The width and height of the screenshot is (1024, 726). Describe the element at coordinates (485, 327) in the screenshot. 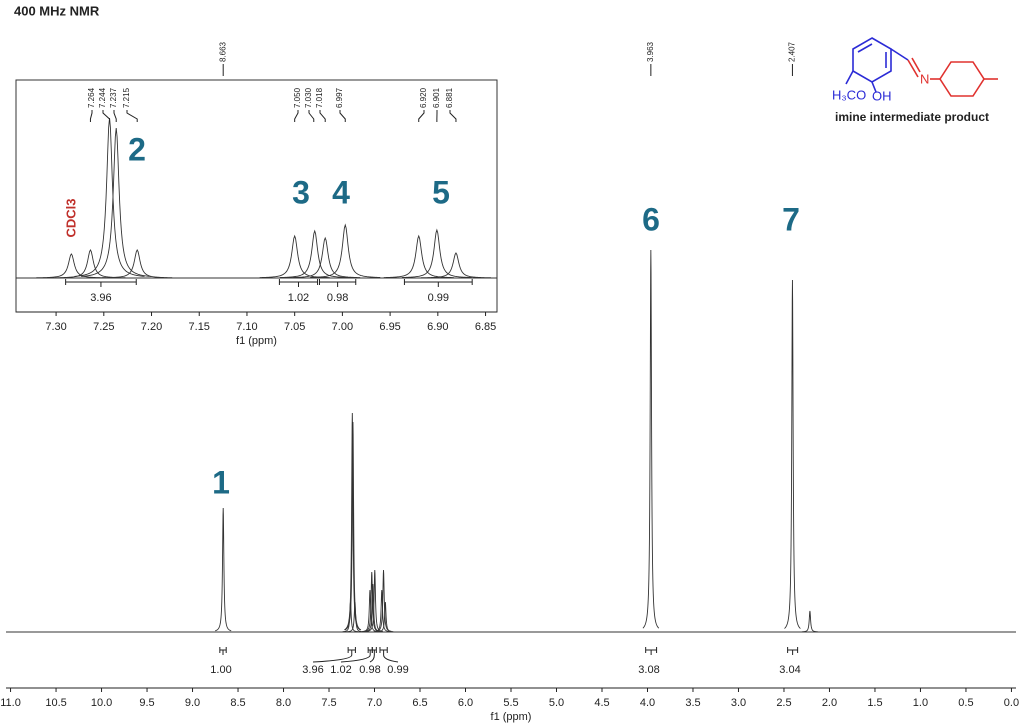

I see `x-tick-label: 6.85` at that location.